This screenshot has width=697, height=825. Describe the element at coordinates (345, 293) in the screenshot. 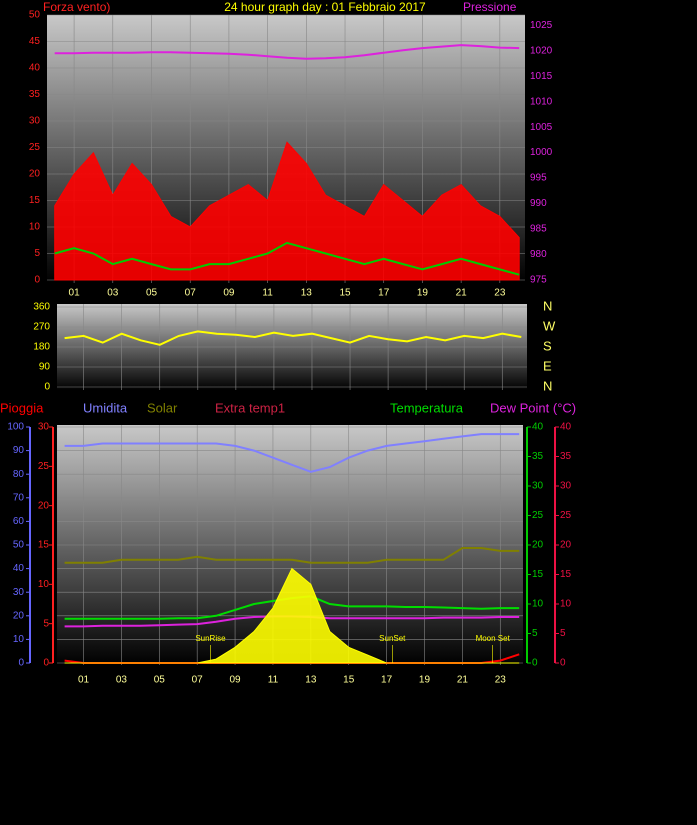

I see `x-tick-label: 15` at that location.